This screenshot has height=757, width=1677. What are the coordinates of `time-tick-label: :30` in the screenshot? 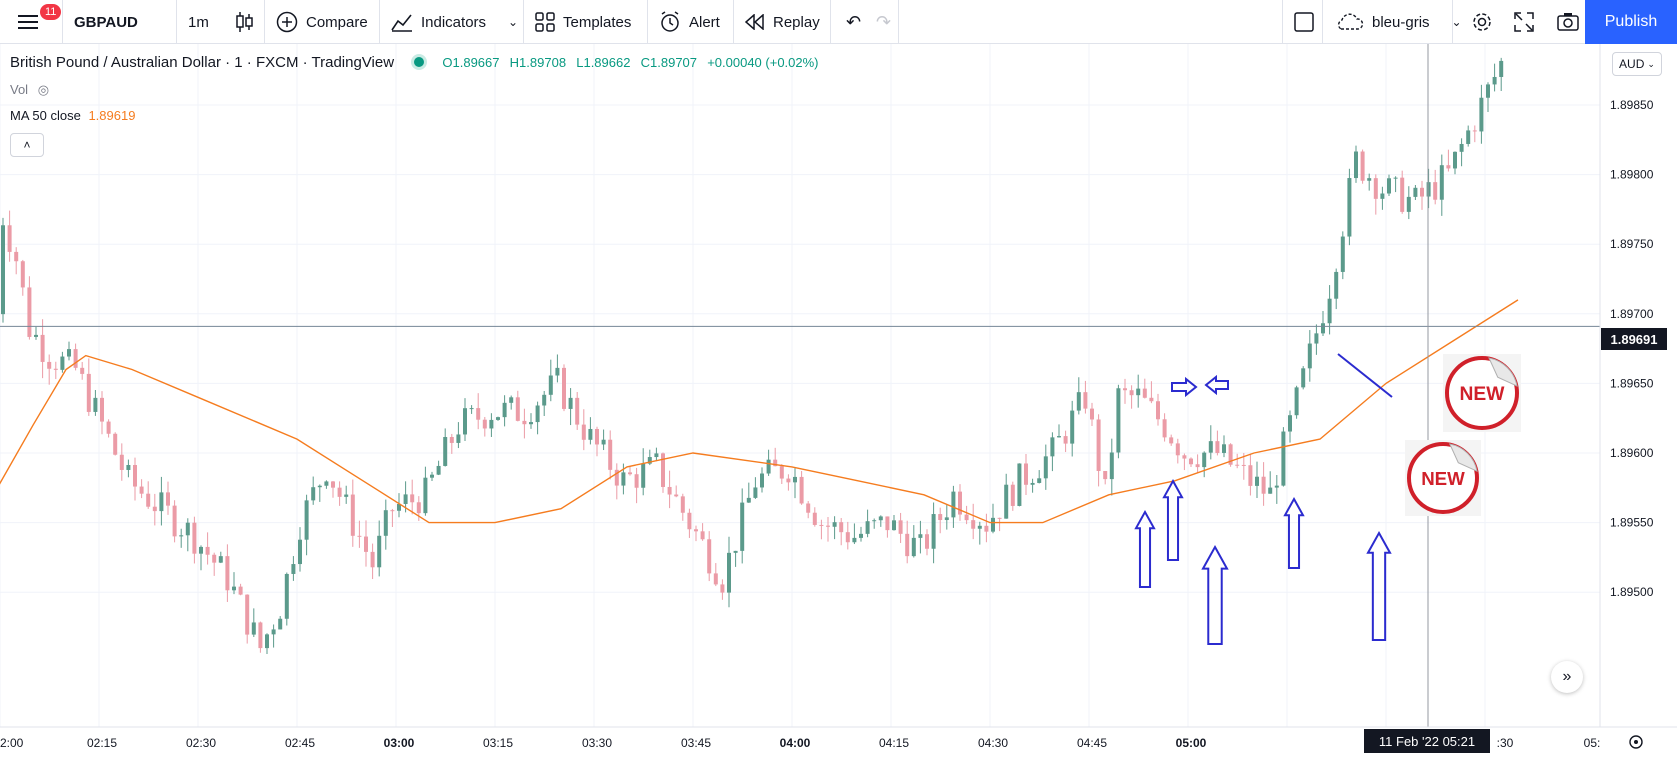 It's located at (1505, 743).